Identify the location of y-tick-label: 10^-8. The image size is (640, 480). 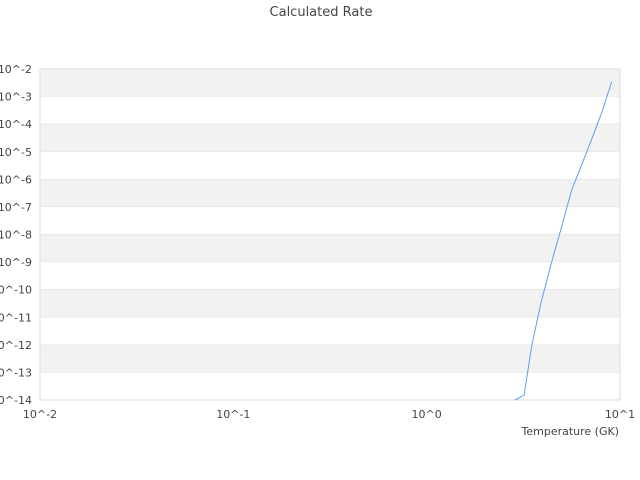
(16, 235).